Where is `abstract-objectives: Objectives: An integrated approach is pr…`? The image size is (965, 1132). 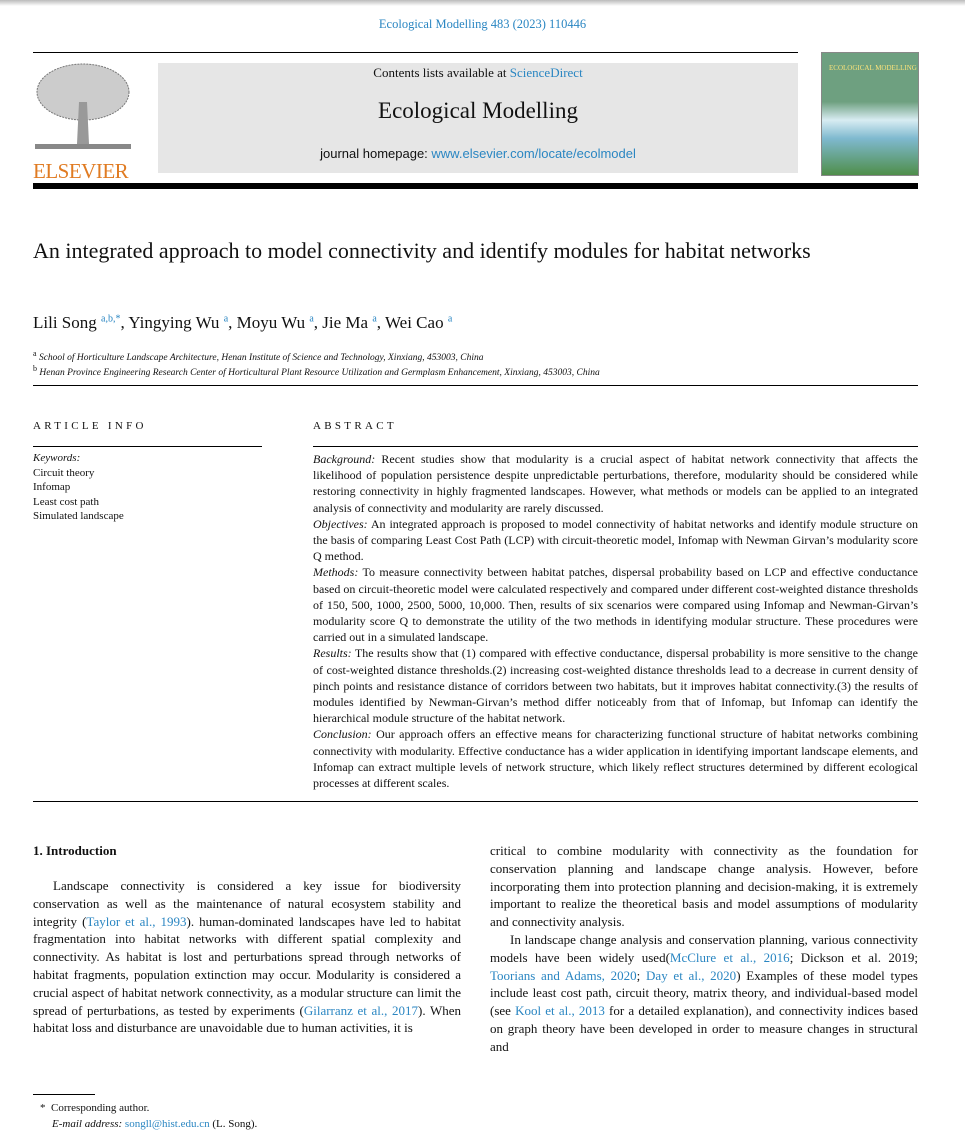
abstract-objectives: Objectives: An integrated approach is pr… is located at coordinates (615, 540).